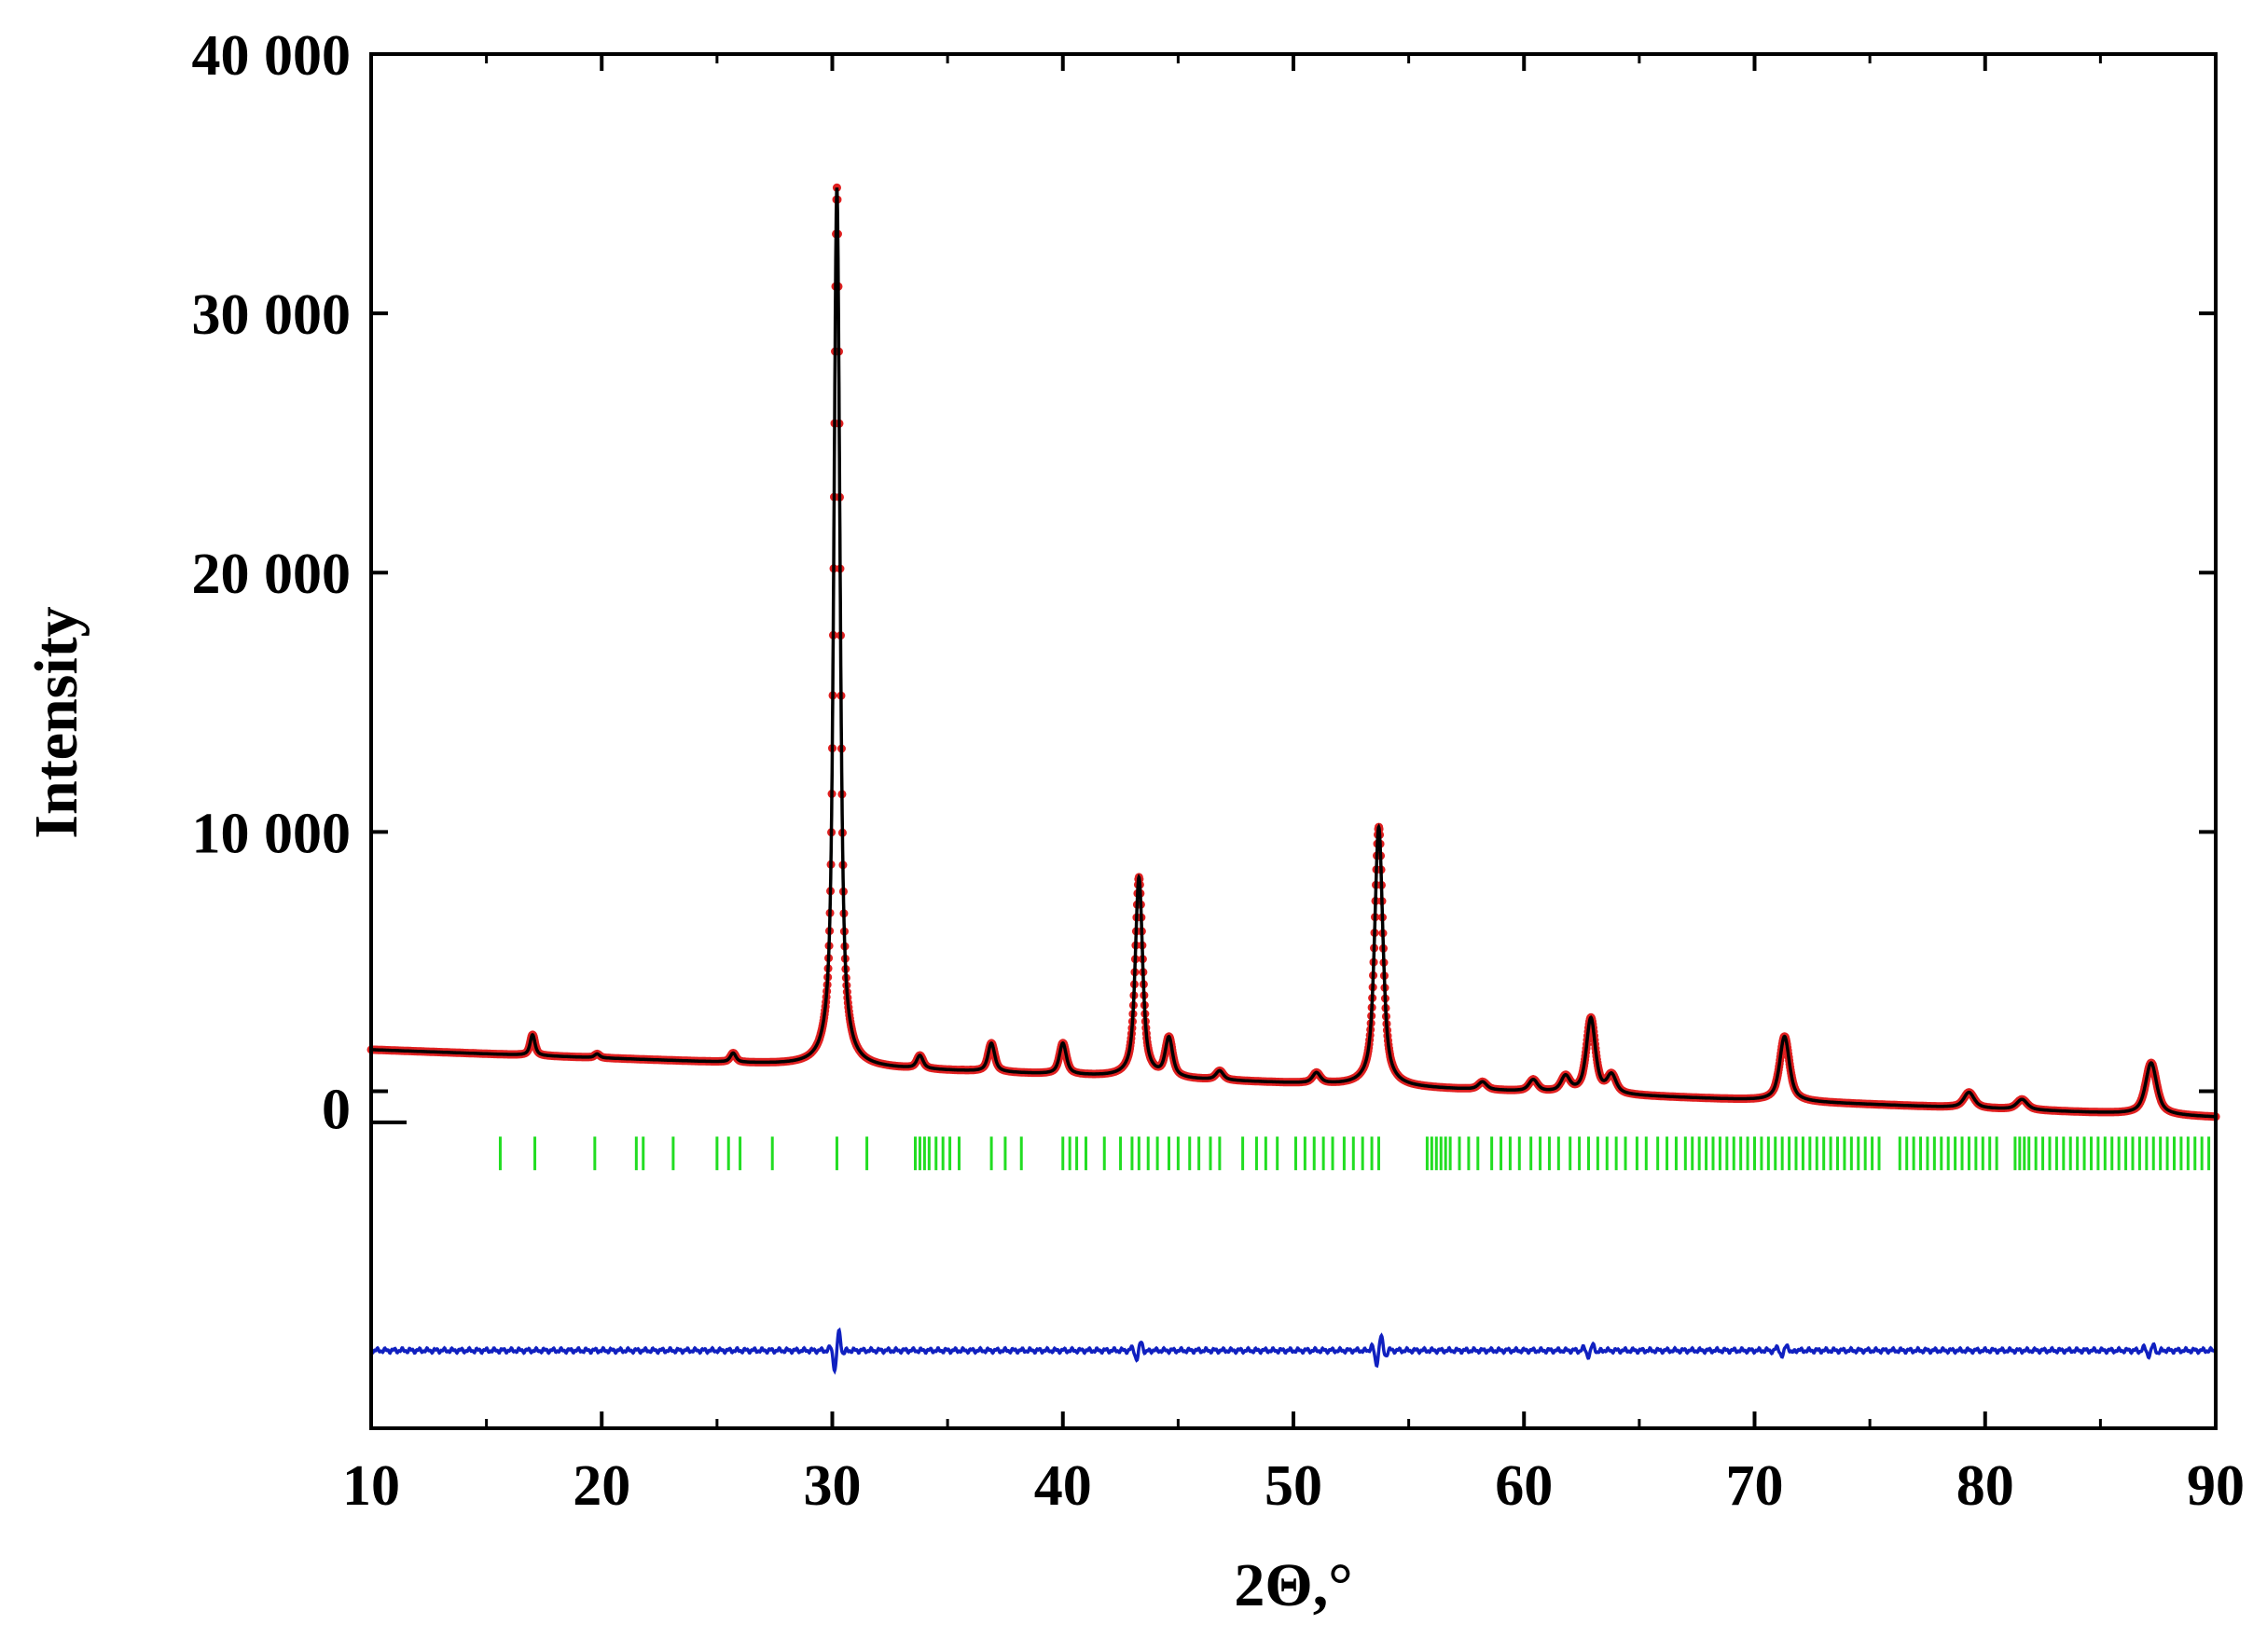 The height and width of the screenshot is (1652, 2267). What do you see at coordinates (1354, 1154) in the screenshot?
I see `bragg-ticks` at bounding box center [1354, 1154].